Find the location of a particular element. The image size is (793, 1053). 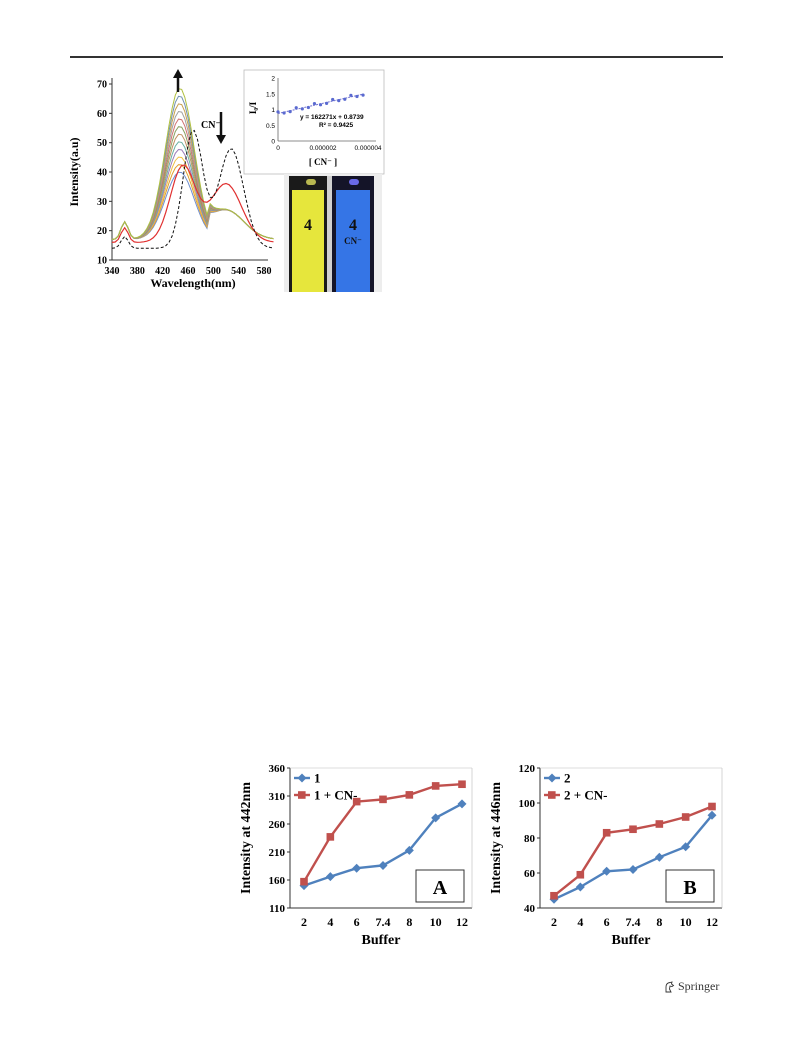

inset-y-tick-label: 0 is located at coordinates (273, 142).